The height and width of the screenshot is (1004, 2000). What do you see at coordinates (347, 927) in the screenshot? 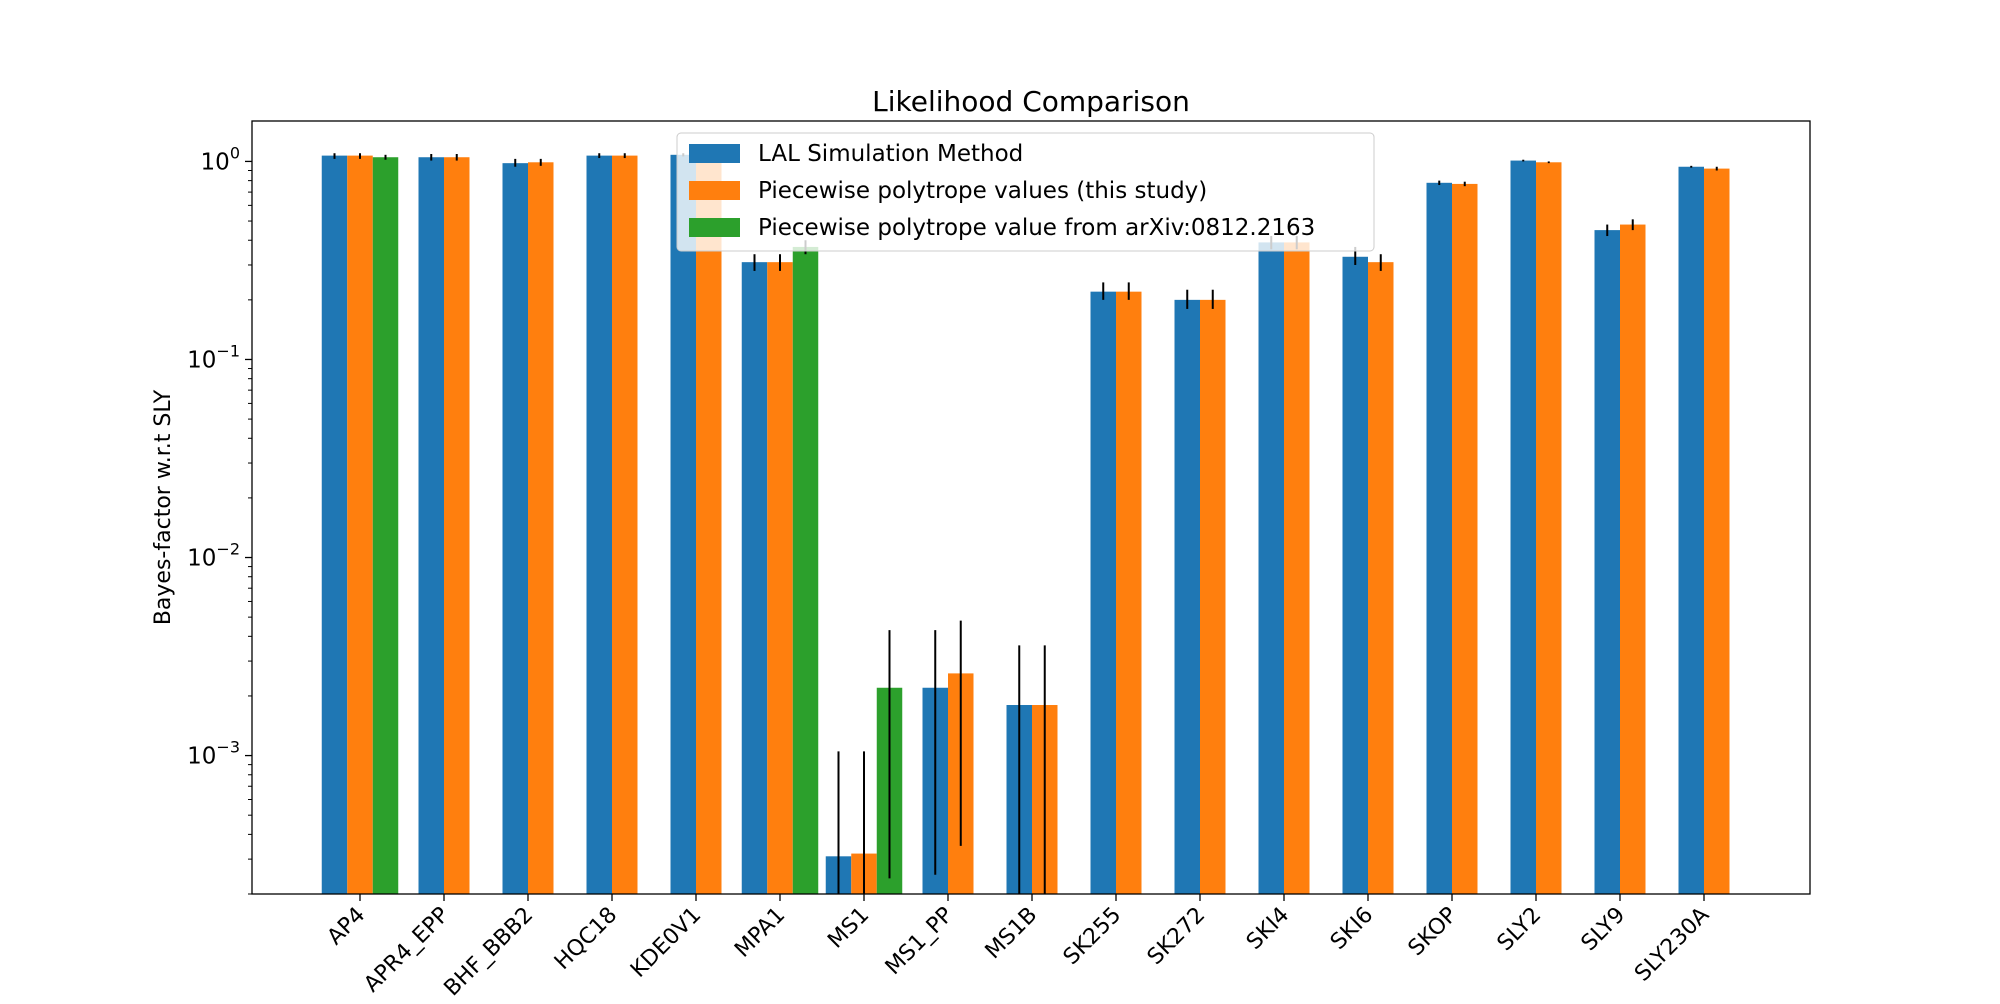
I see `x-tick-label: AP4` at bounding box center [347, 927].